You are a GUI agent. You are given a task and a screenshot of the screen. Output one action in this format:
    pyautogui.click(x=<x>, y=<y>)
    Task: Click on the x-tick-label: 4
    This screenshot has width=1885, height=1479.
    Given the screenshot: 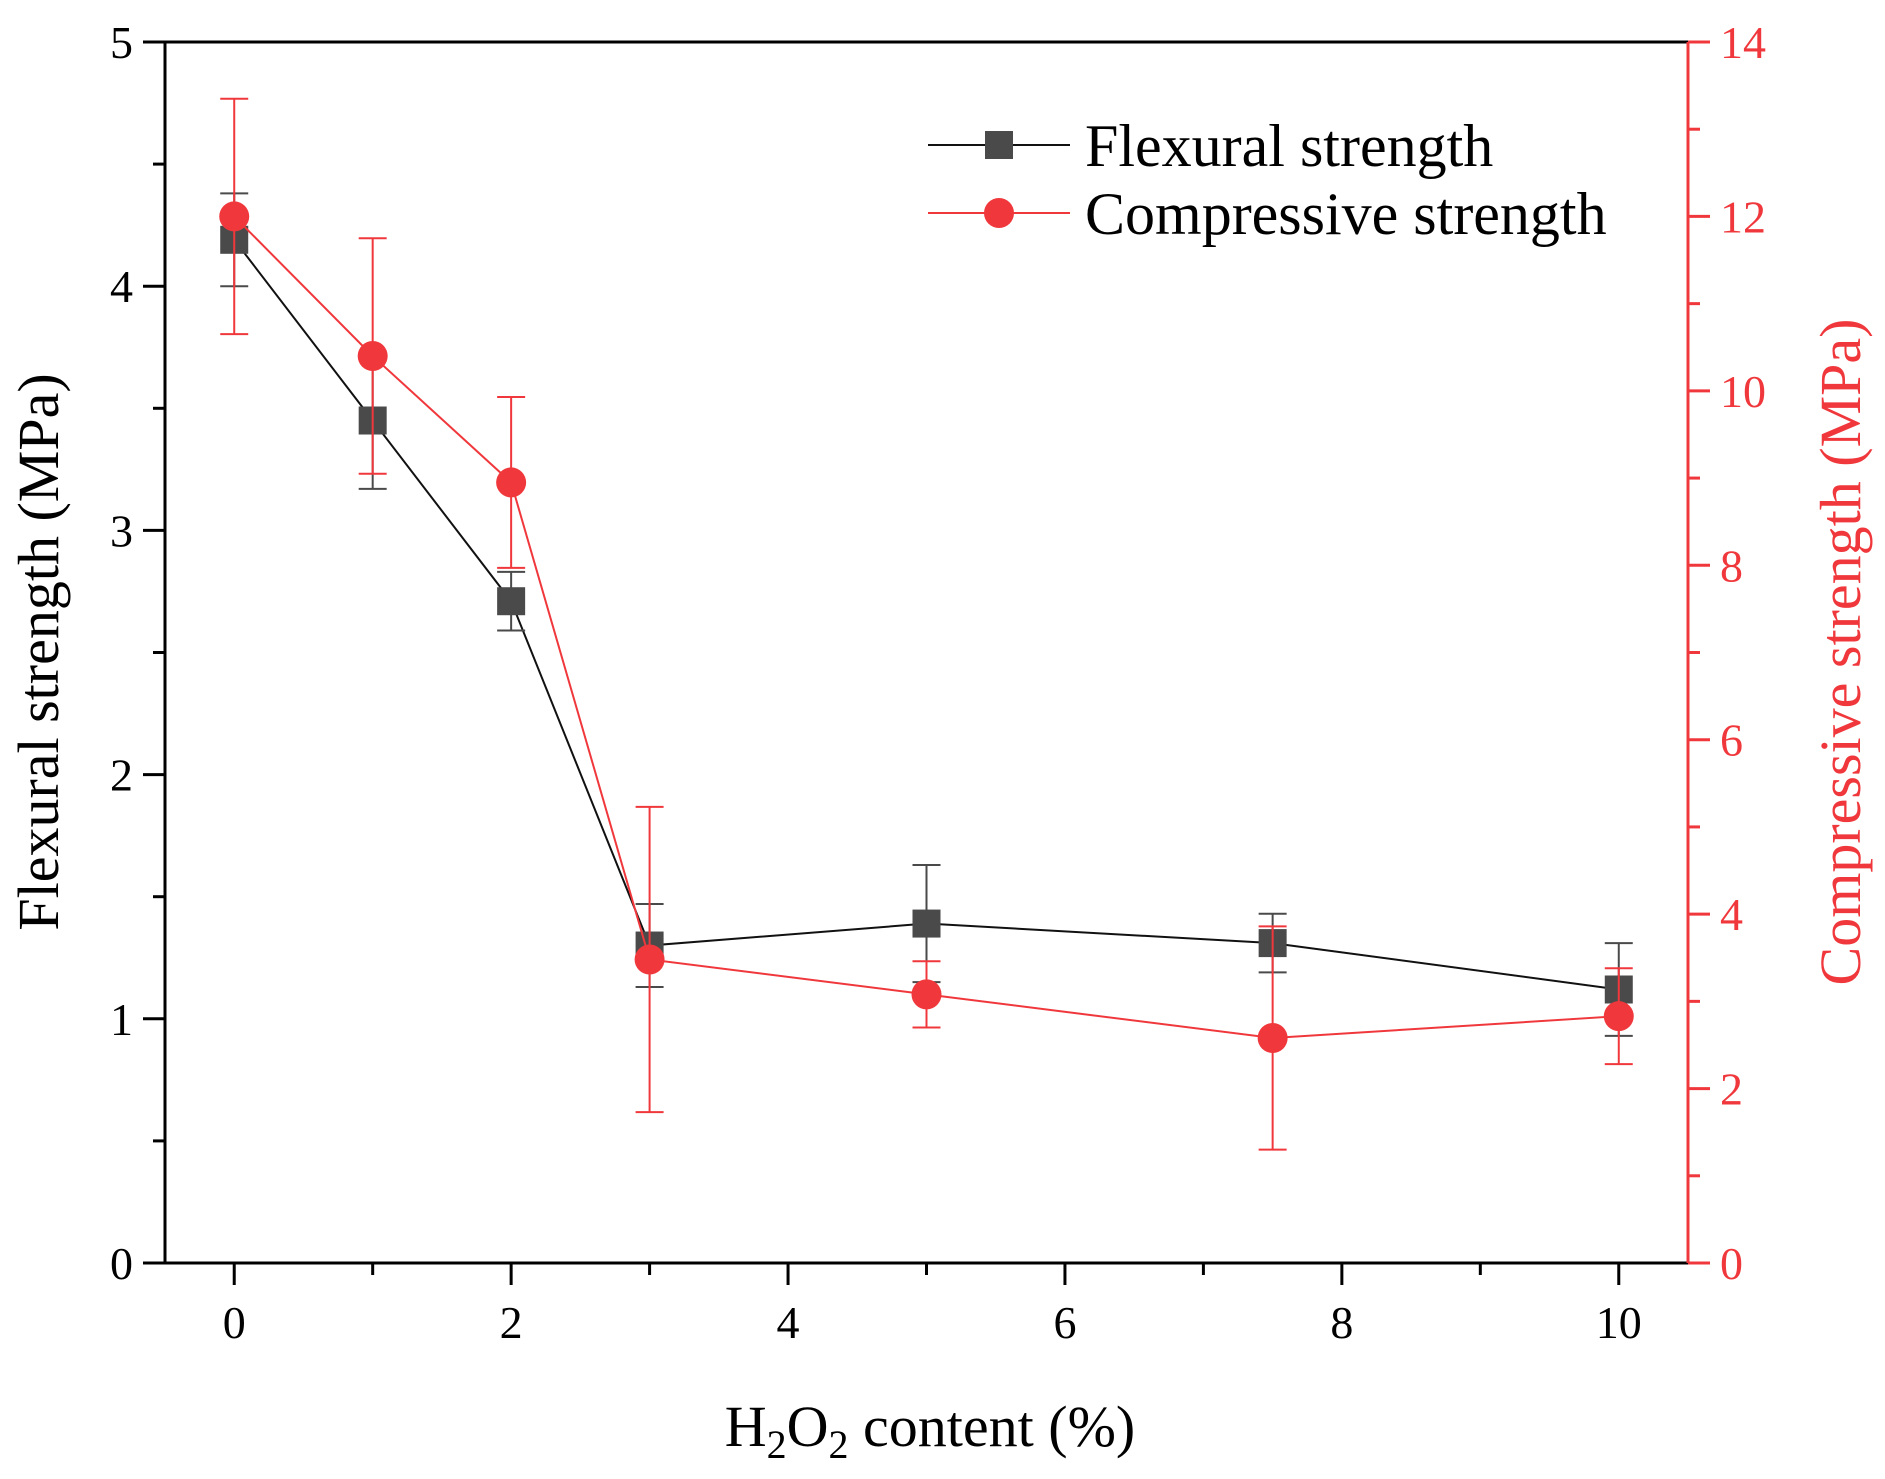 What is the action you would take?
    pyautogui.click(x=788, y=1322)
    